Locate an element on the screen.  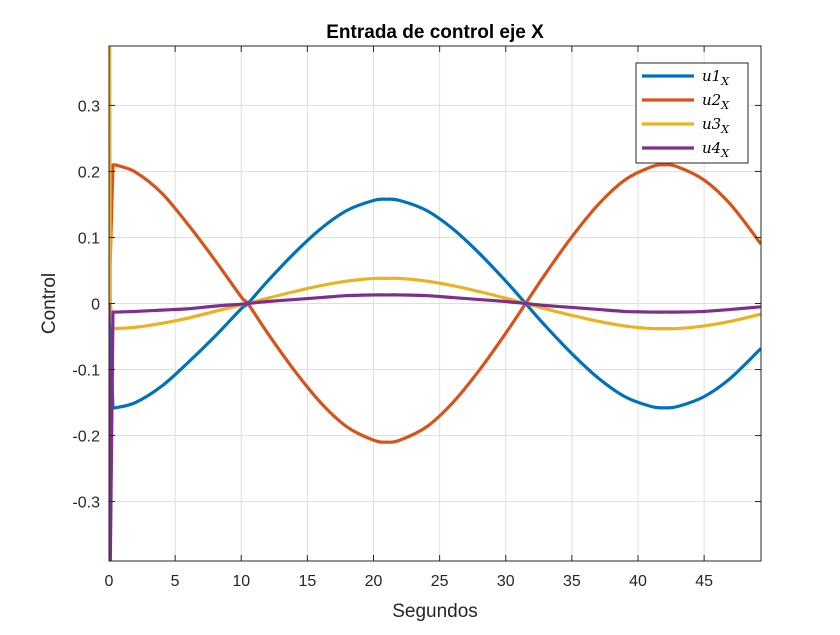
legend-label-u4: u4X is located at coordinates (716, 149).